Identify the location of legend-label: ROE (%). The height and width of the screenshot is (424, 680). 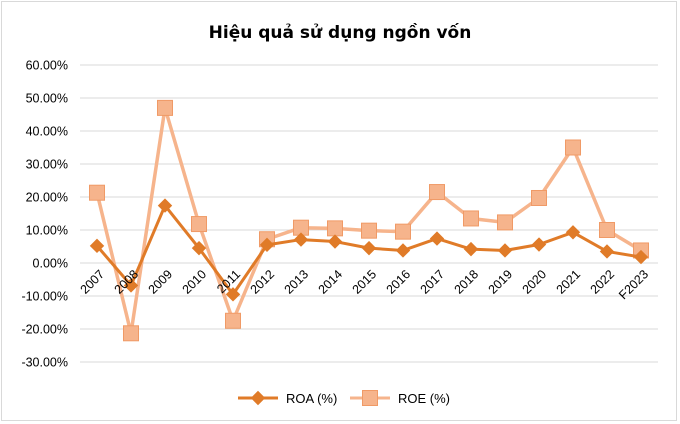
(424, 398).